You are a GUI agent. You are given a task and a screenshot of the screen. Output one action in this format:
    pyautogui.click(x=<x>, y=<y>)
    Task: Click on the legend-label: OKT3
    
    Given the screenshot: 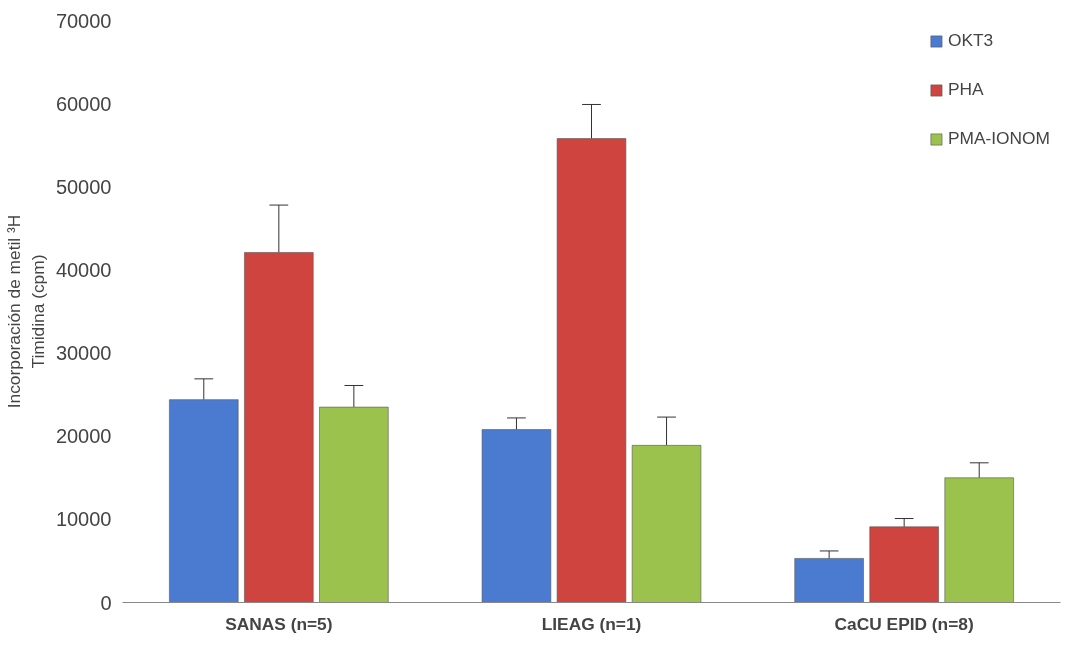 What is the action you would take?
    pyautogui.click(x=970, y=40)
    